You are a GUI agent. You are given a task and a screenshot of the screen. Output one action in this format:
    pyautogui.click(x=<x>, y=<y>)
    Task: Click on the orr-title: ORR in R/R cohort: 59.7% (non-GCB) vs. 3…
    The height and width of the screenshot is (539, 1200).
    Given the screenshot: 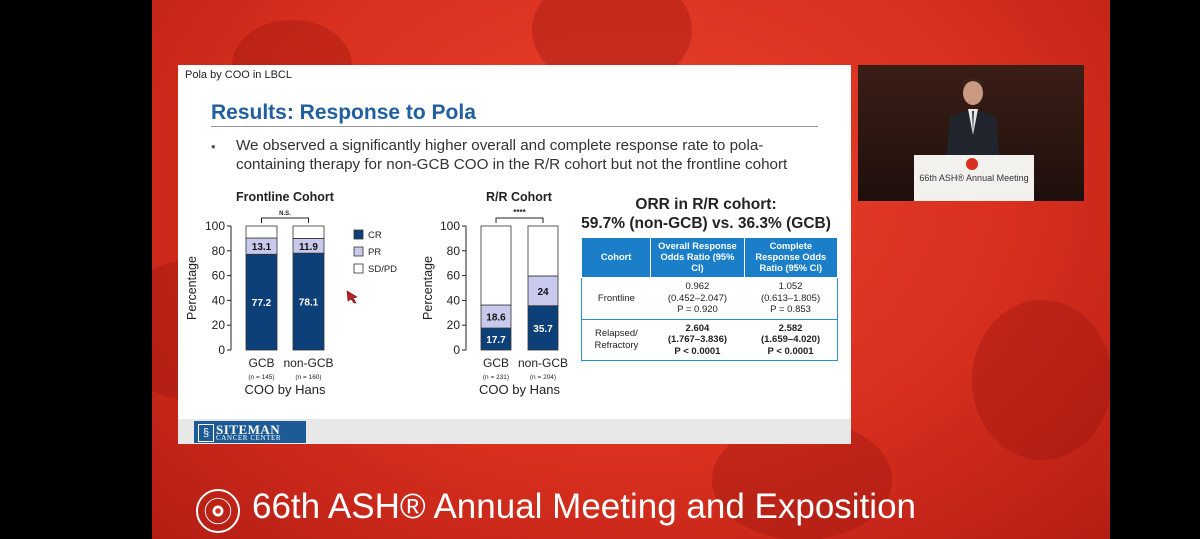 What is the action you would take?
    pyautogui.click(x=706, y=214)
    